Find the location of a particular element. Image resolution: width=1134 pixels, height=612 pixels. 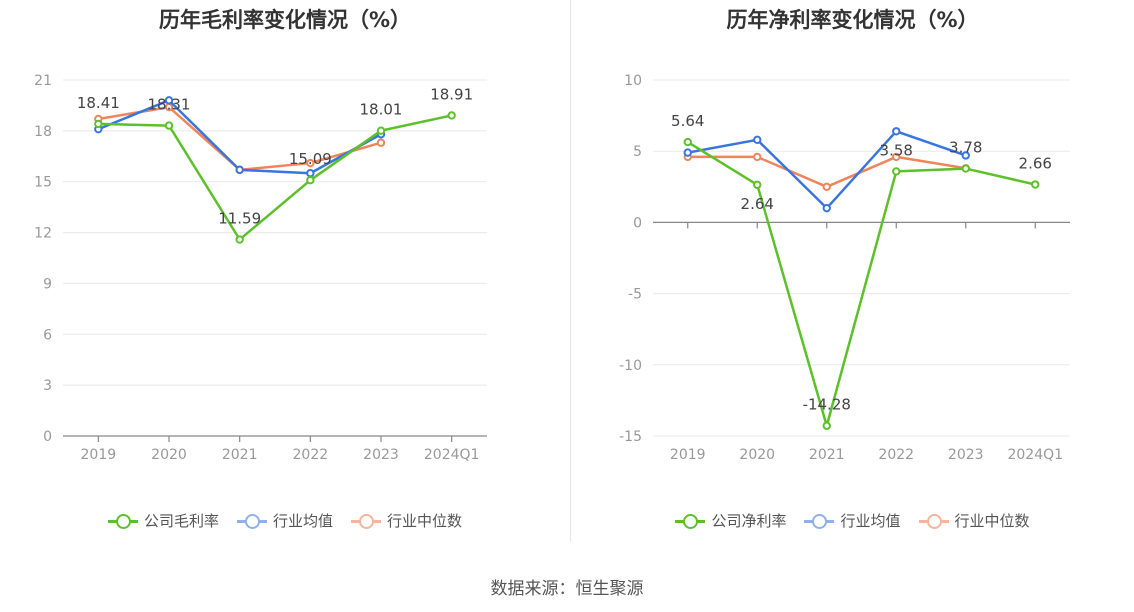

data-label: 3.78 is located at coordinates (965, 148).